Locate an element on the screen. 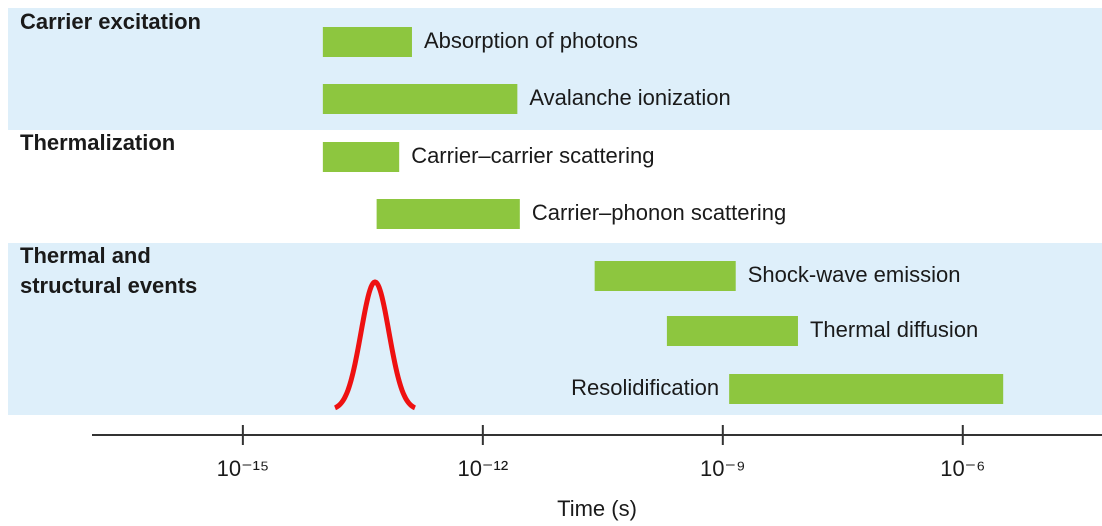 The image size is (1102, 526). x-tick-label: 10⁻⁹ is located at coordinates (723, 468).